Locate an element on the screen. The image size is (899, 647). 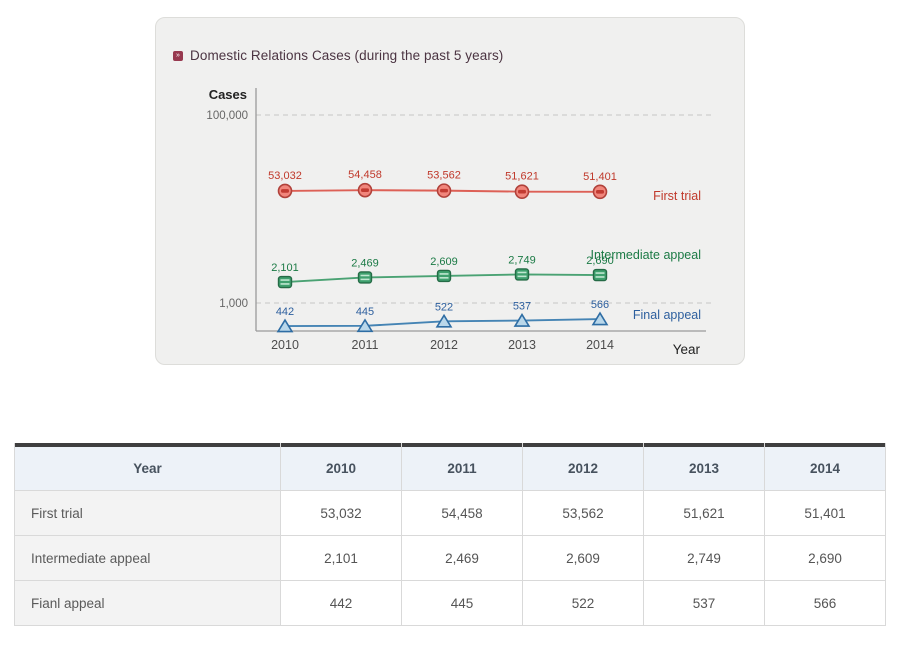
value-cell: 2,609 is located at coordinates (583, 558).